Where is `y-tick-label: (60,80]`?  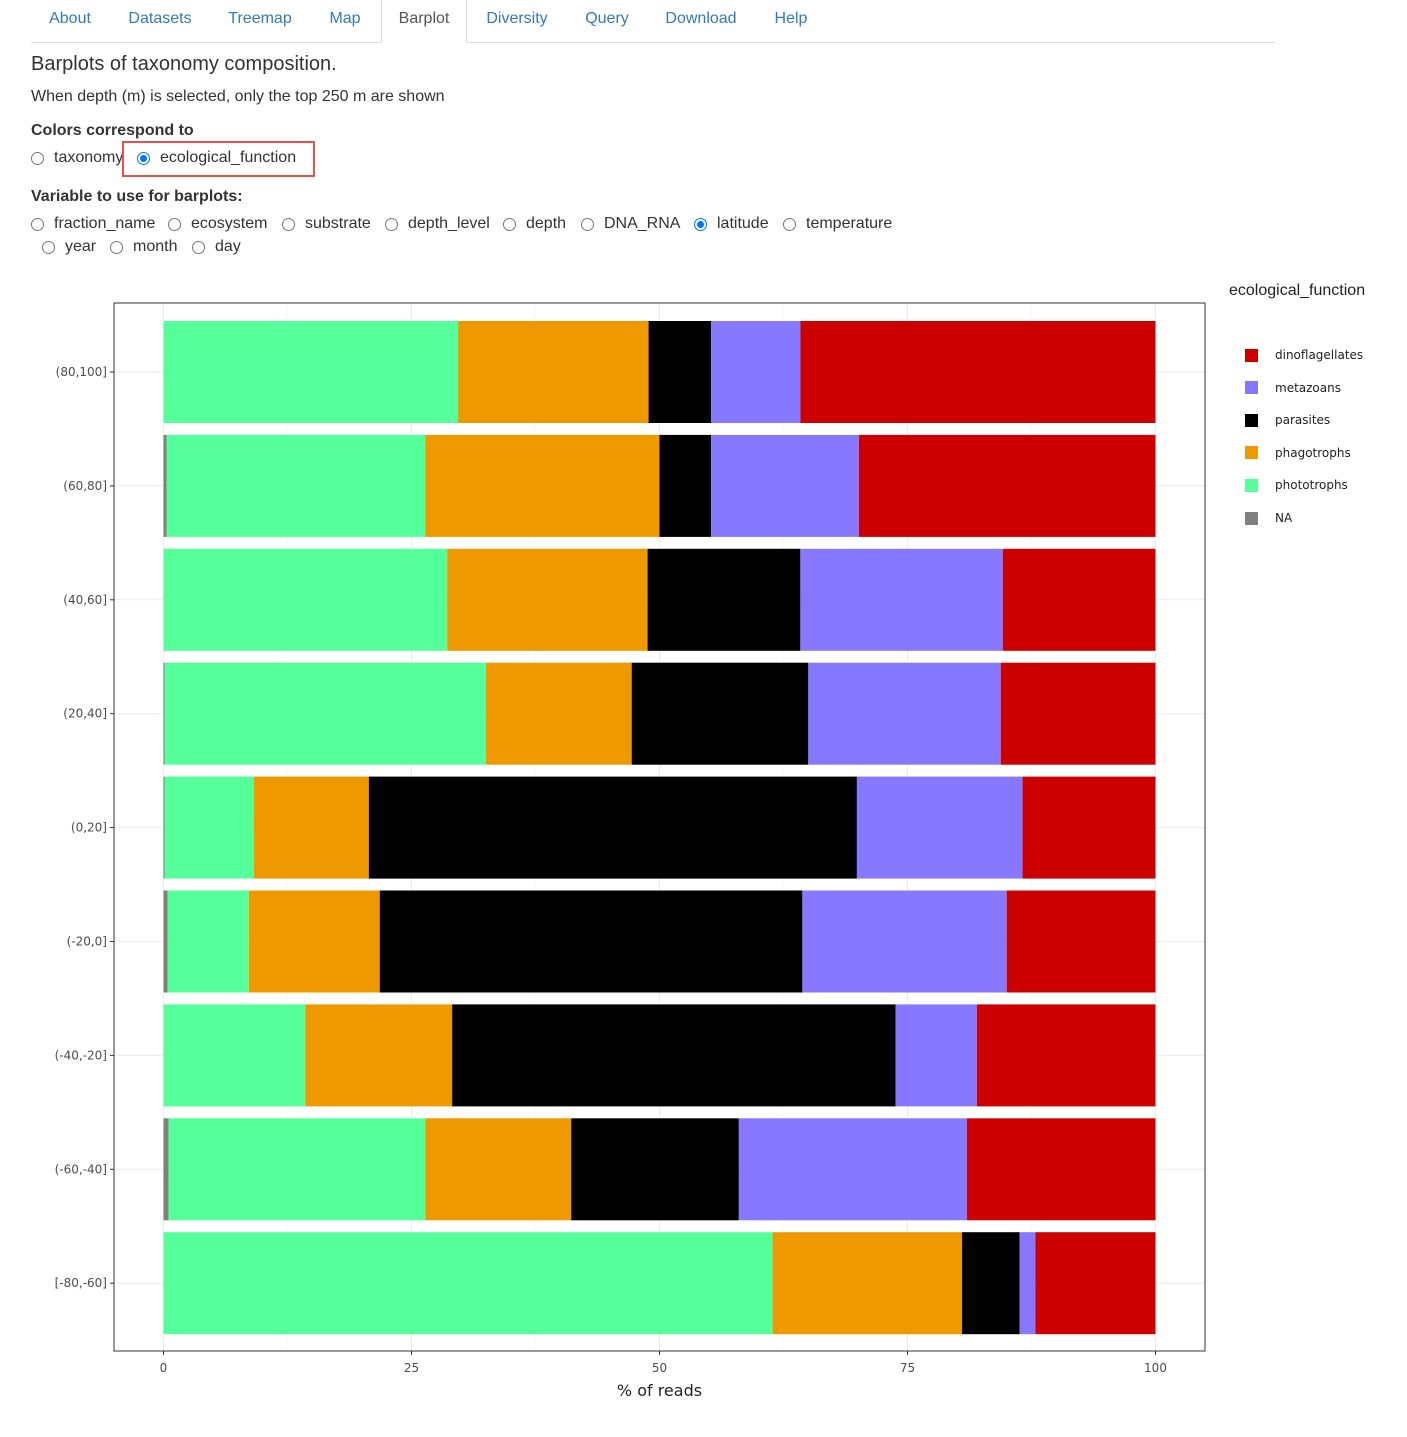
y-tick-label: (60,80] is located at coordinates (85, 486).